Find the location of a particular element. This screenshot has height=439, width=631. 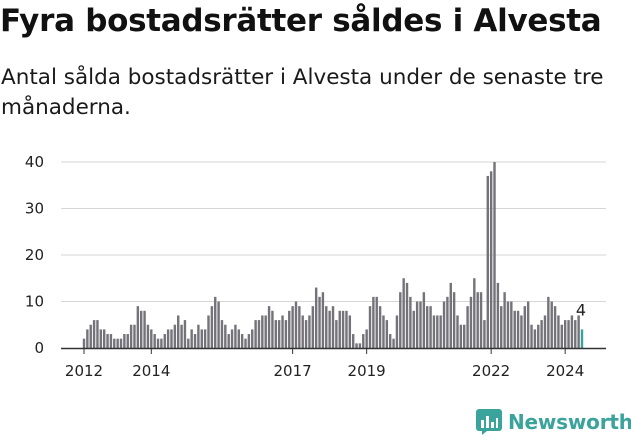

y-tick-label: 40 is located at coordinates (34, 162).